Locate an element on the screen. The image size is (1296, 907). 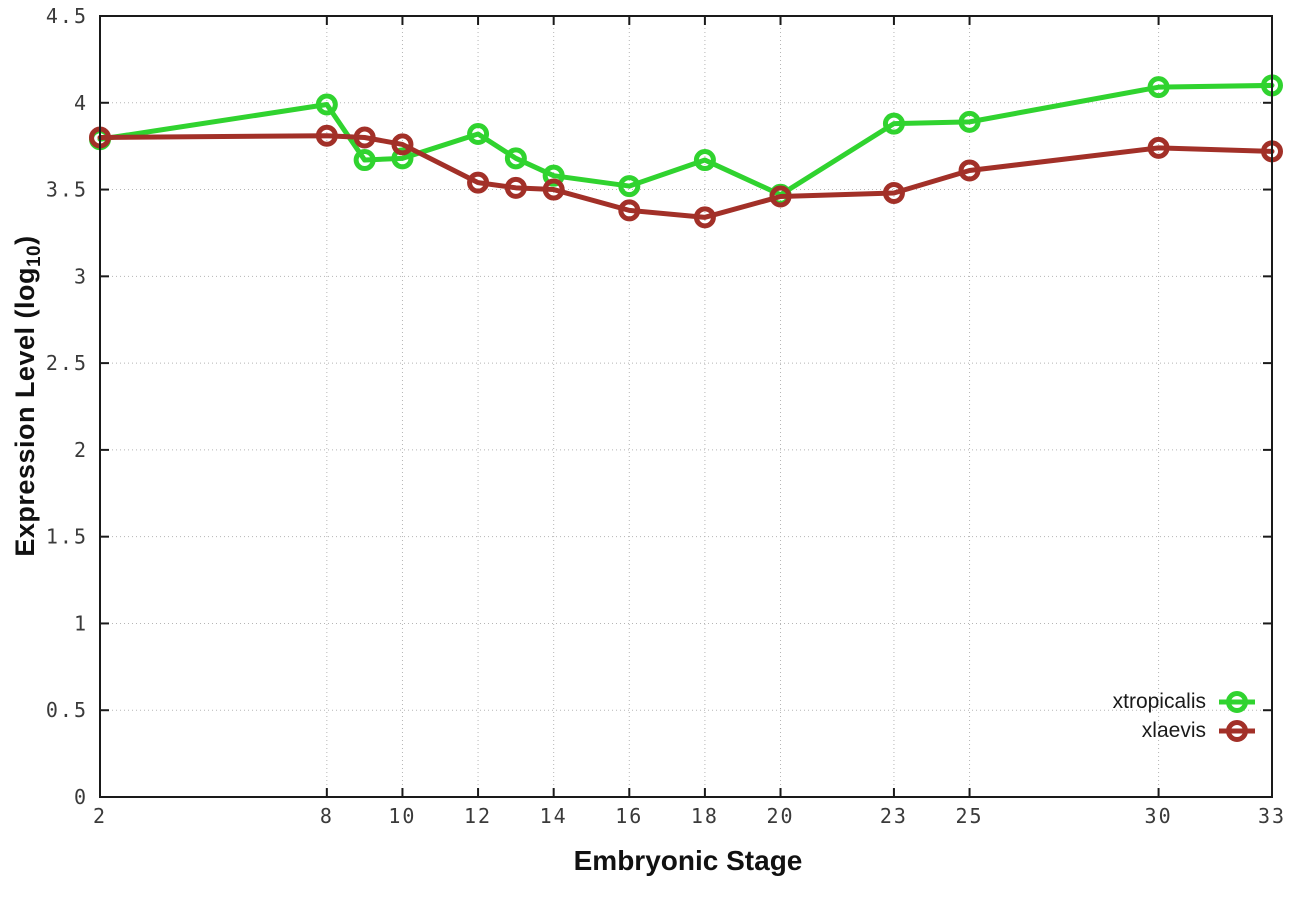
y-tick-label: 1.5 is located at coordinates (67, 537).